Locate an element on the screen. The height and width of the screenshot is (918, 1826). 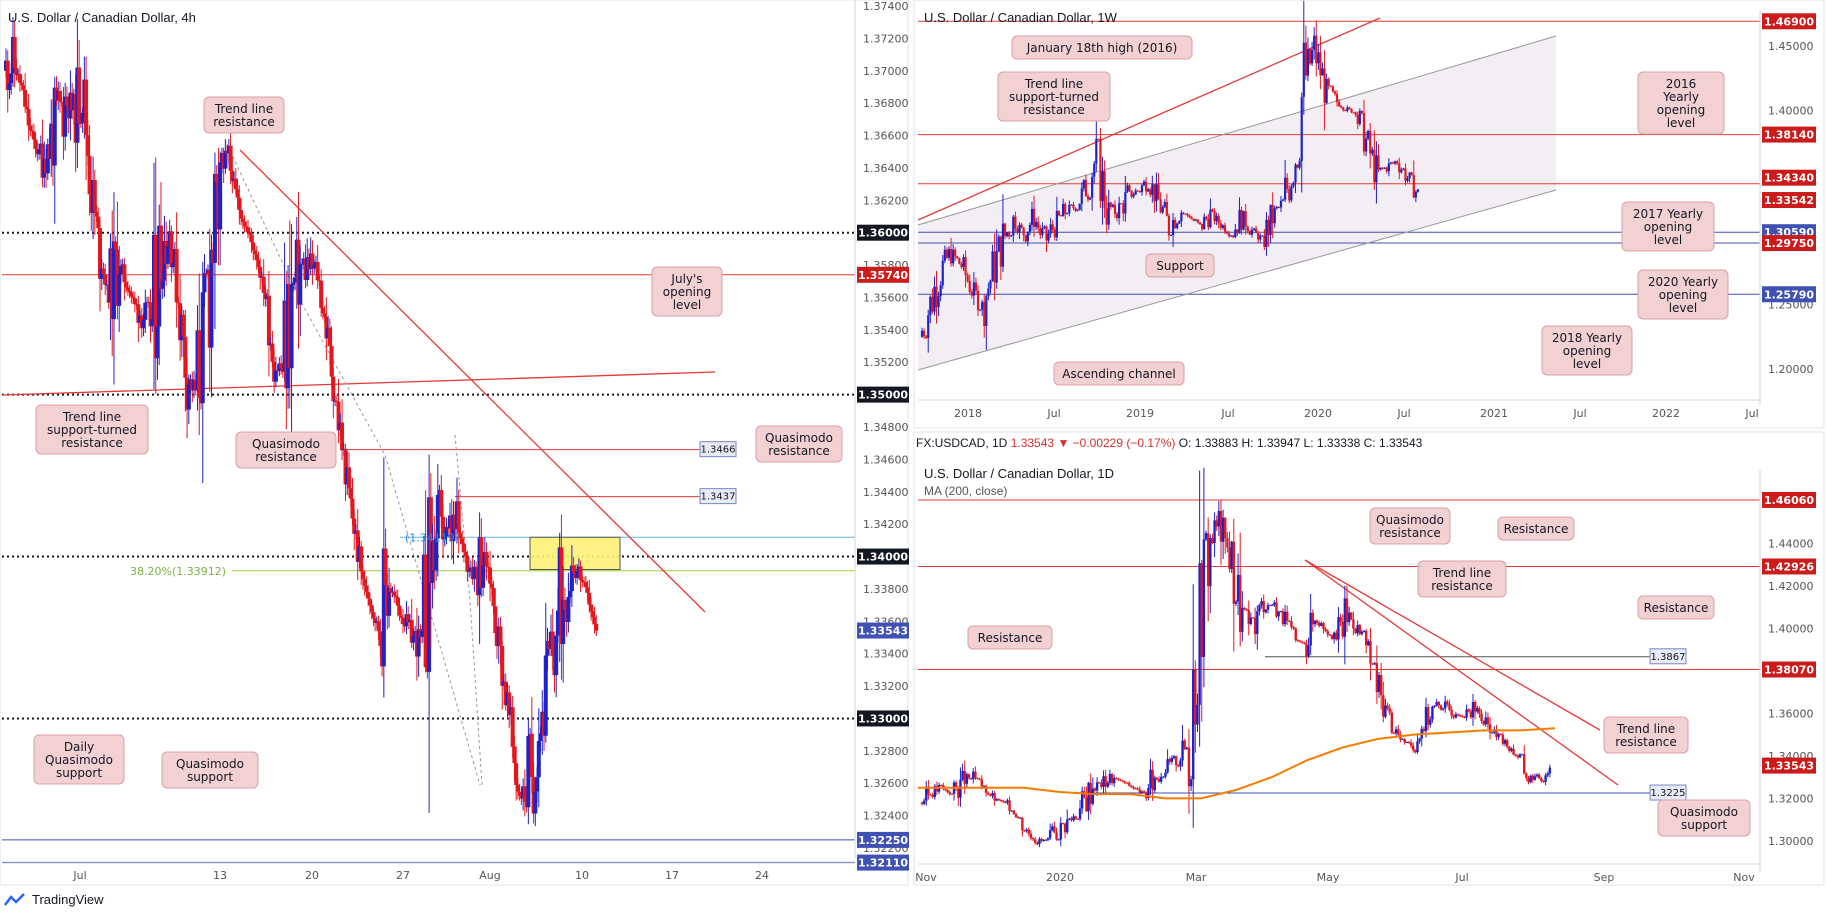
h4-x-tick: 10 is located at coordinates (582, 875).